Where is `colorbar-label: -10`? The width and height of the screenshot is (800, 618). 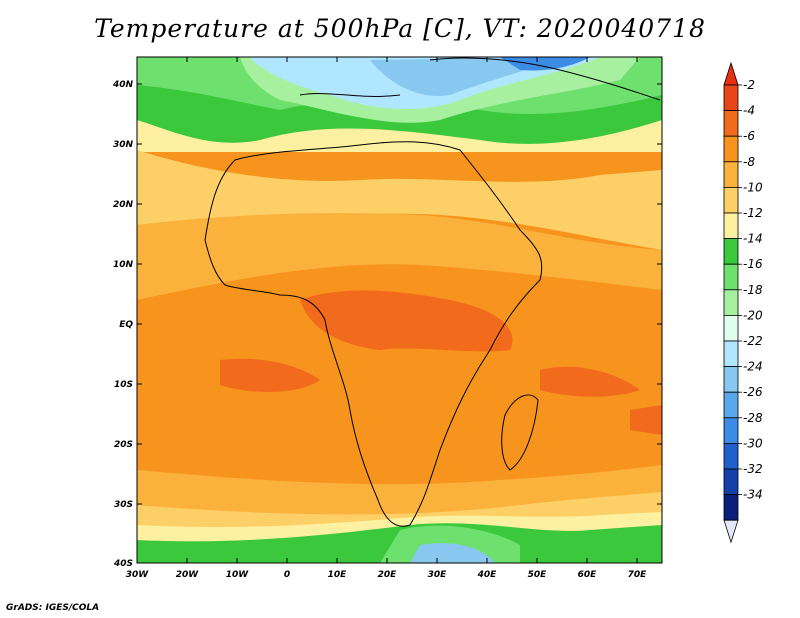
colorbar-label: -10 is located at coordinates (753, 187).